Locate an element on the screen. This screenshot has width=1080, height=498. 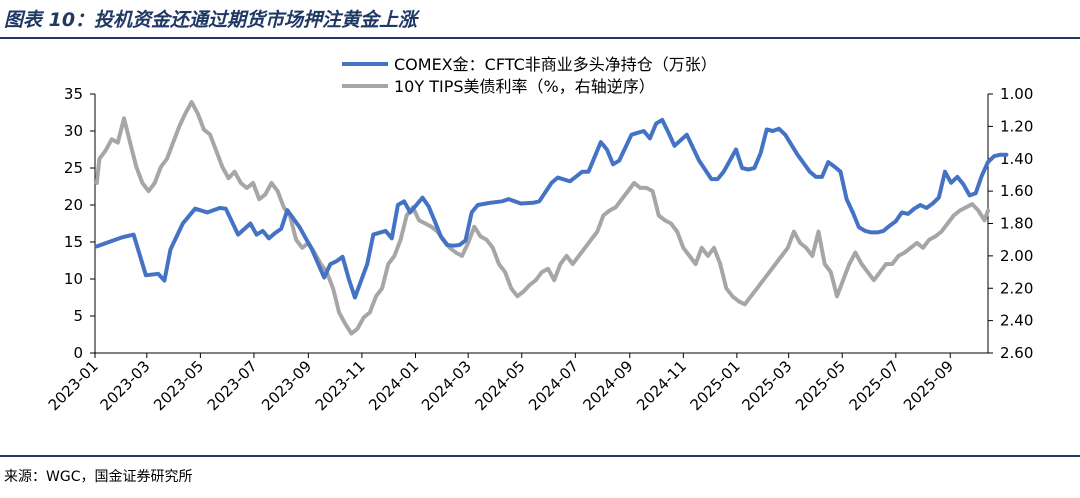
right-y-tick-label: 1.20 is located at coordinates (1016, 126).